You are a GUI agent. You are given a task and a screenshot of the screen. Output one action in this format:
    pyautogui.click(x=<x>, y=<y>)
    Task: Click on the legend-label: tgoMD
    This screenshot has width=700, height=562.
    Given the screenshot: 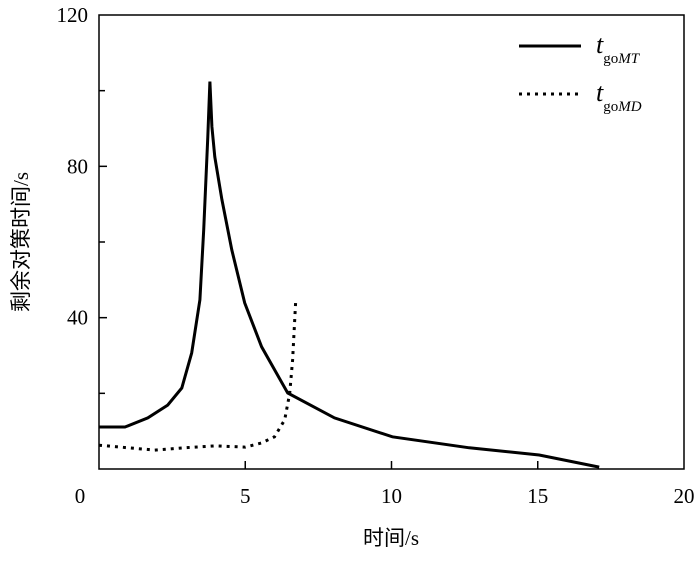 What is the action you would take?
    pyautogui.click(x=619, y=96)
    